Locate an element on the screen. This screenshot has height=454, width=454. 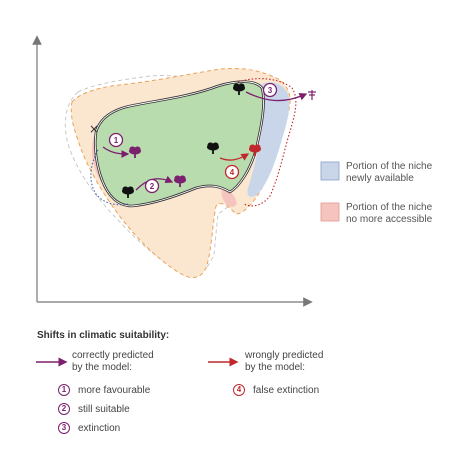
svg-text: 1 is located at coordinates (116, 140).